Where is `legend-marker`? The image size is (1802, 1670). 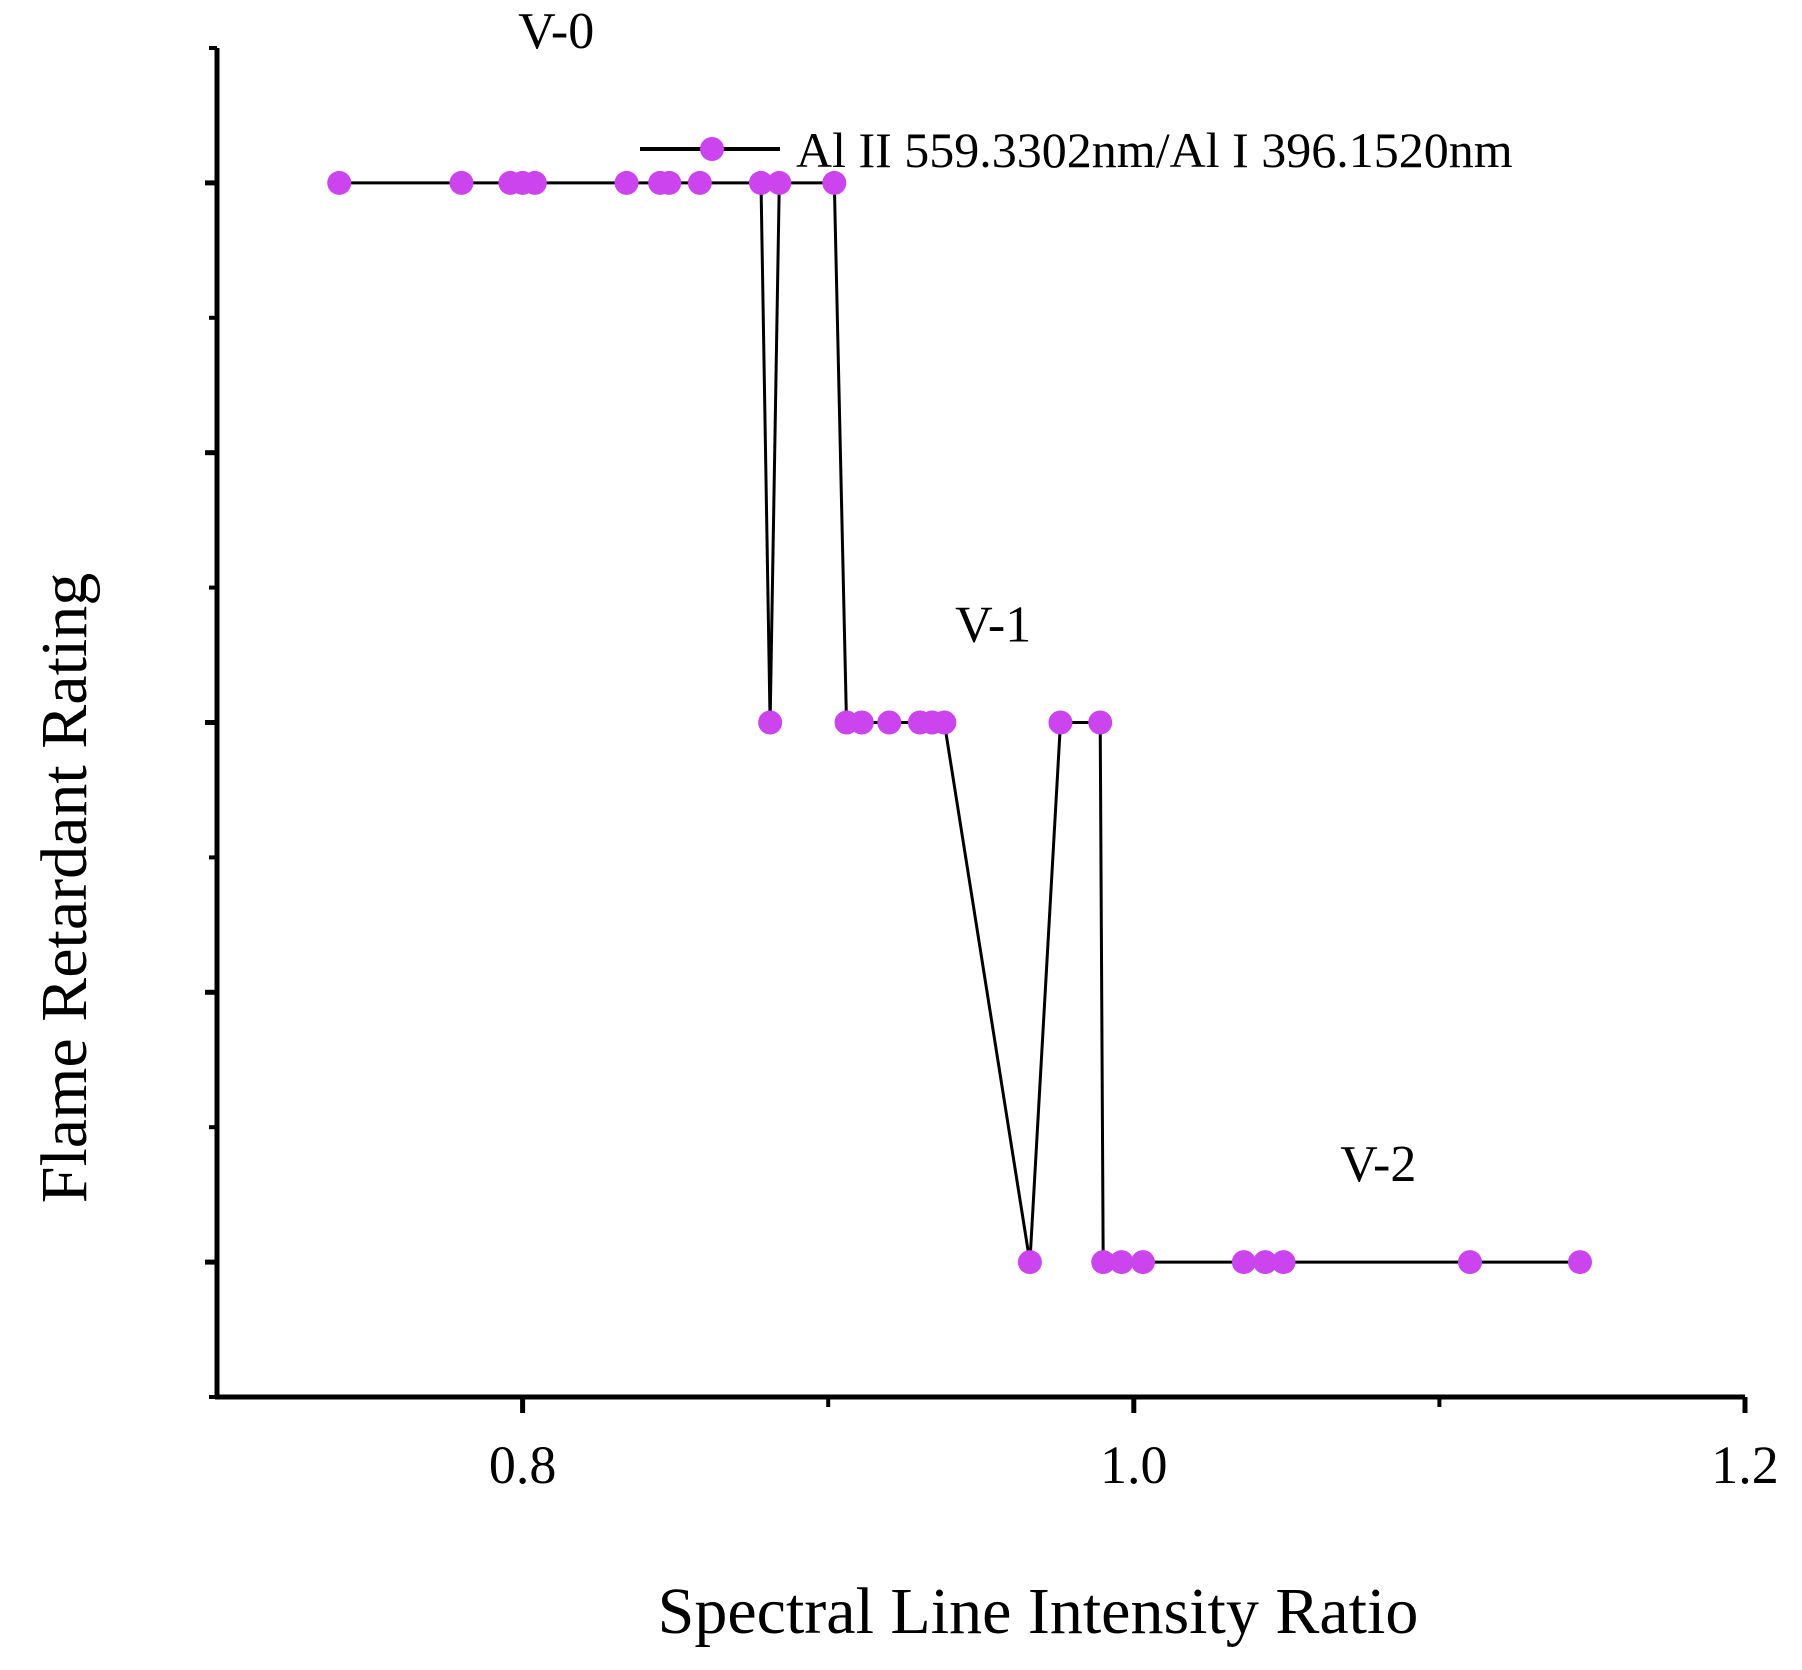 legend-marker is located at coordinates (712, 149).